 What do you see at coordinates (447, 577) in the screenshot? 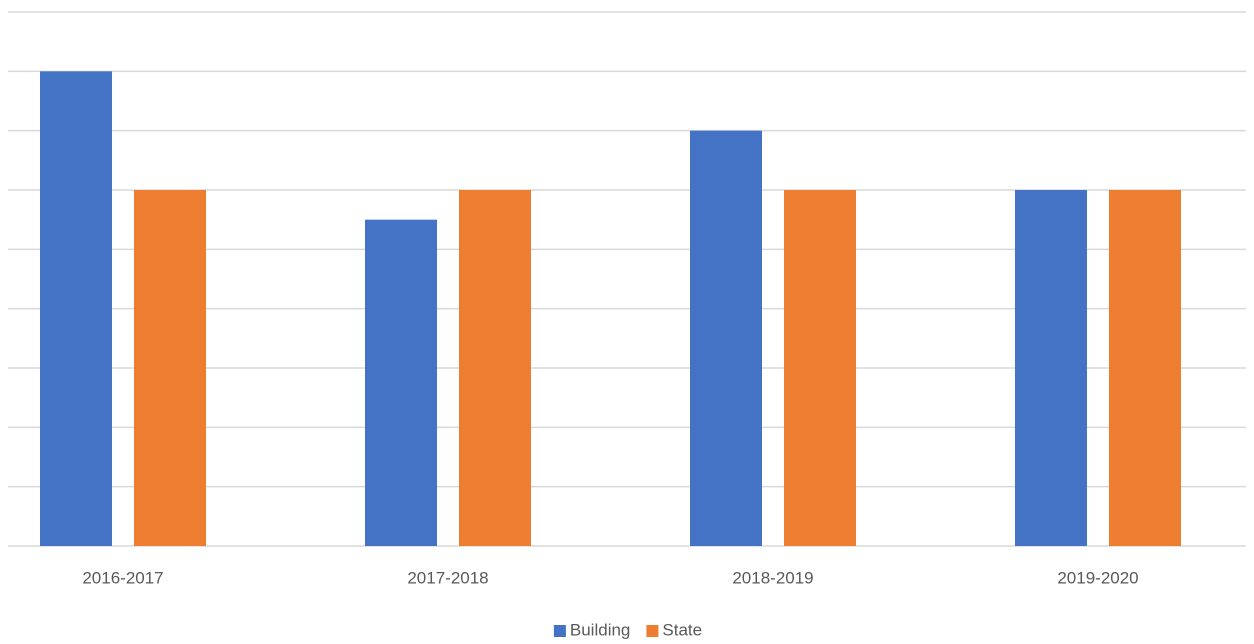
I see `x-tick-label: 2017-2018` at bounding box center [447, 577].